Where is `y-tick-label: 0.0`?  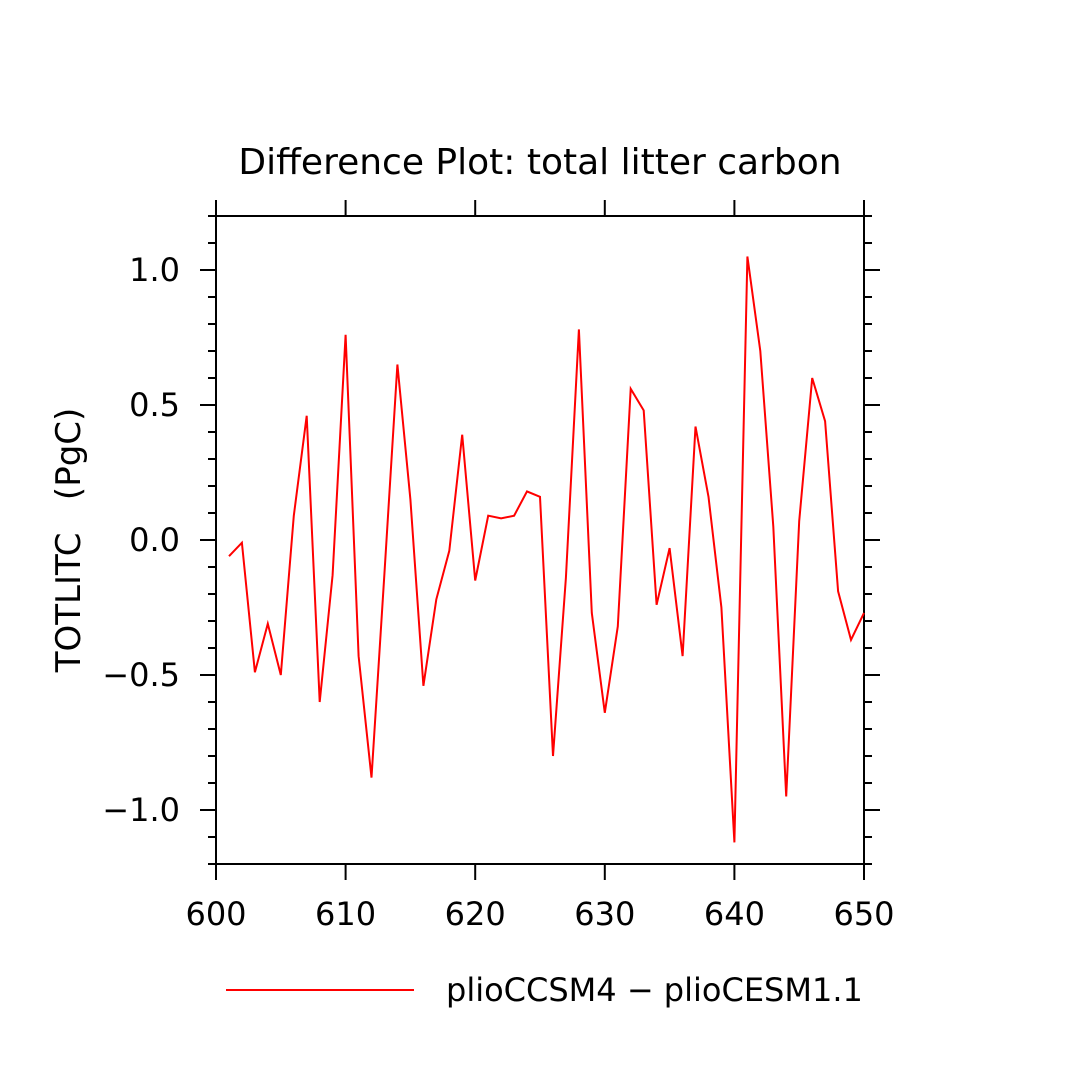
y-tick-label: 0.0 is located at coordinates (154, 540).